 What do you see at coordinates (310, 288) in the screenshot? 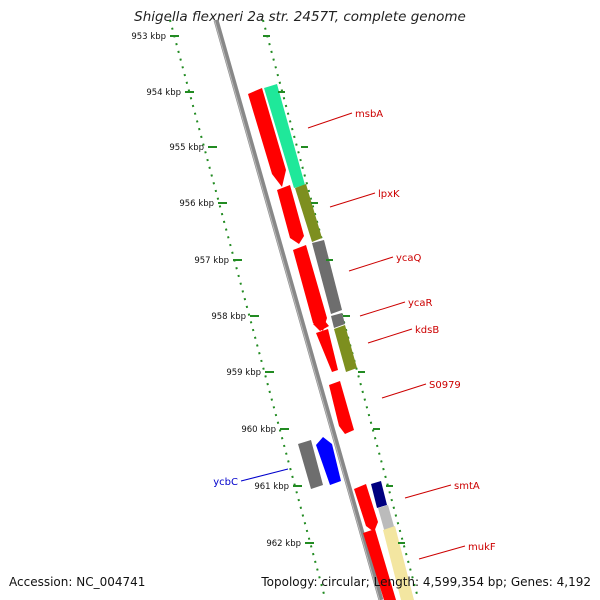
I see `gene-block-ycaQ-cds` at bounding box center [310, 288].